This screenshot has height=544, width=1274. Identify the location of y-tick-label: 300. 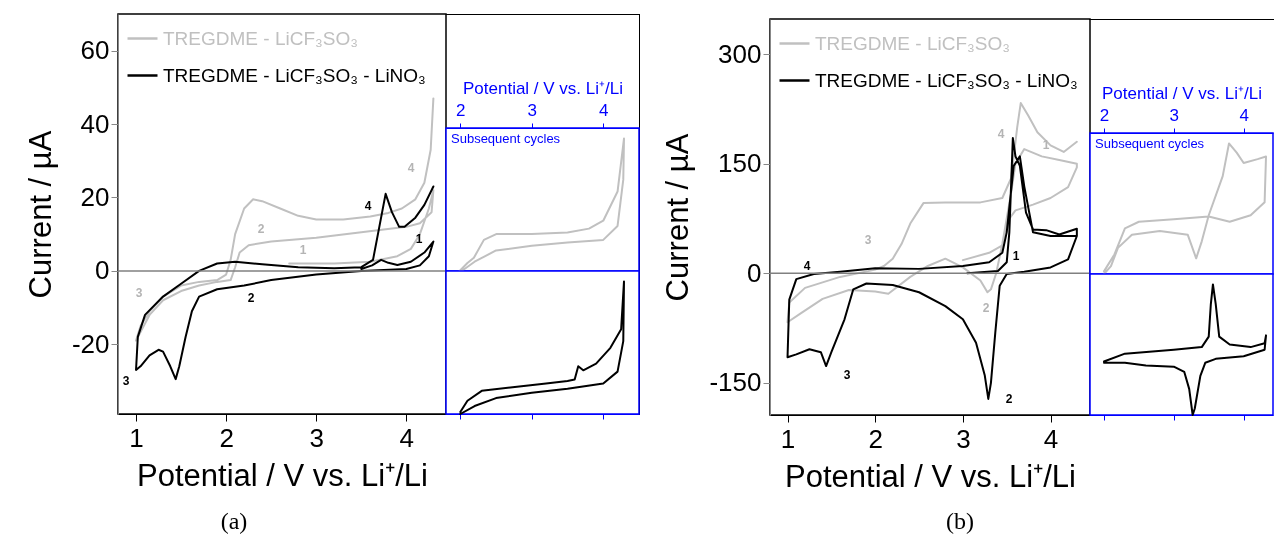
(740, 53).